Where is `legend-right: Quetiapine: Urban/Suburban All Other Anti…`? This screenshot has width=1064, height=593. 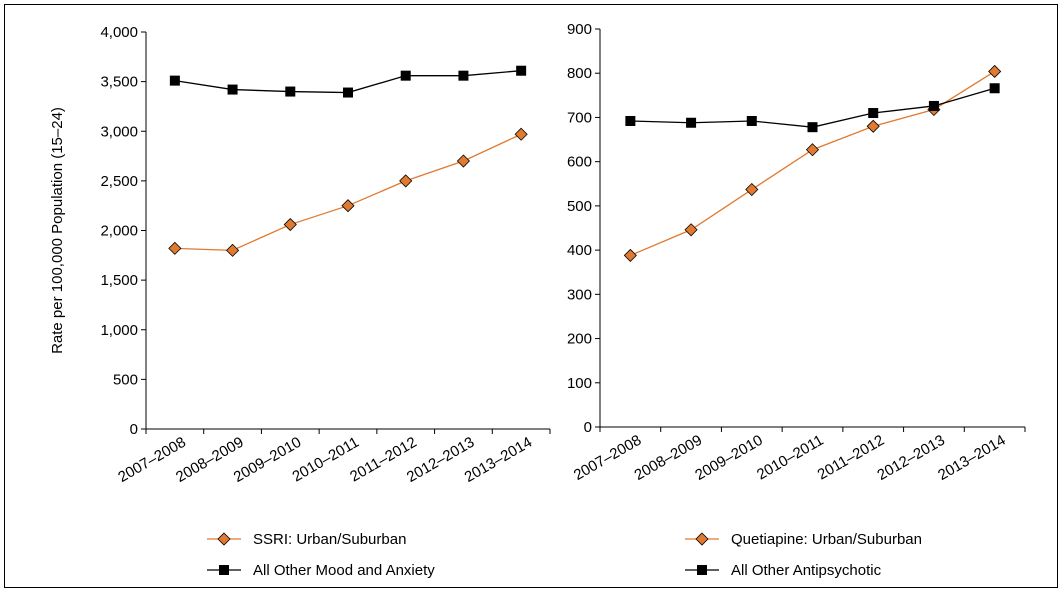
legend-right: Quetiapine: Urban/Suburban All Other Anti… is located at coordinates (803, 555).